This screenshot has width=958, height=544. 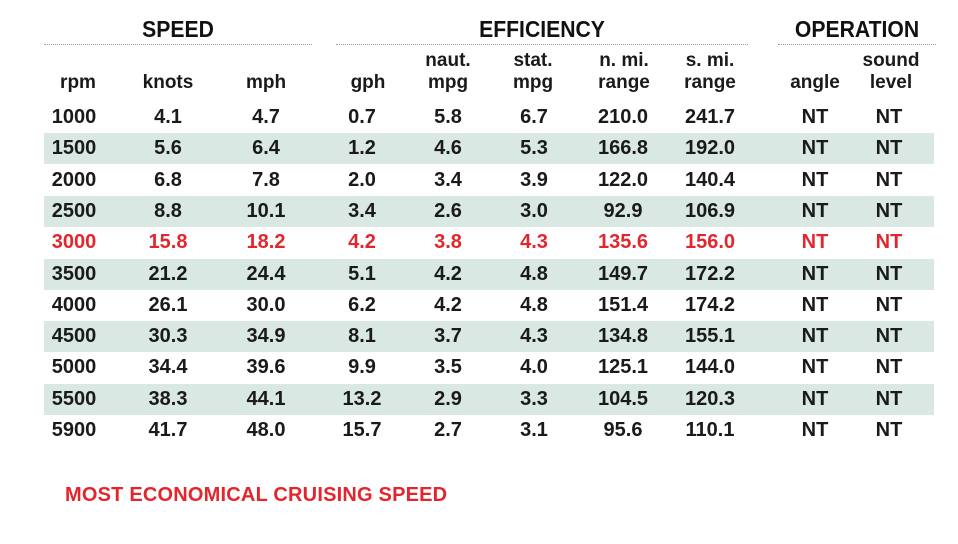 I want to click on cell-gph: 9.9, so click(x=362, y=367).